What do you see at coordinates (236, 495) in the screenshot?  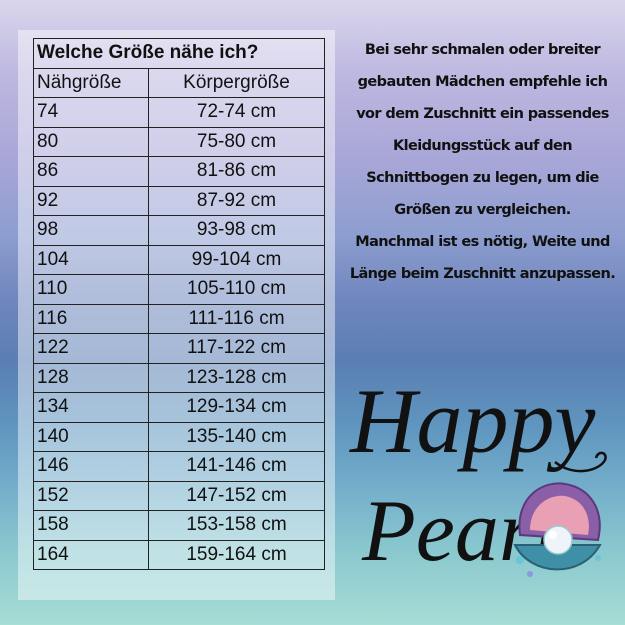 I see `body-size: 147-152 cm` at bounding box center [236, 495].